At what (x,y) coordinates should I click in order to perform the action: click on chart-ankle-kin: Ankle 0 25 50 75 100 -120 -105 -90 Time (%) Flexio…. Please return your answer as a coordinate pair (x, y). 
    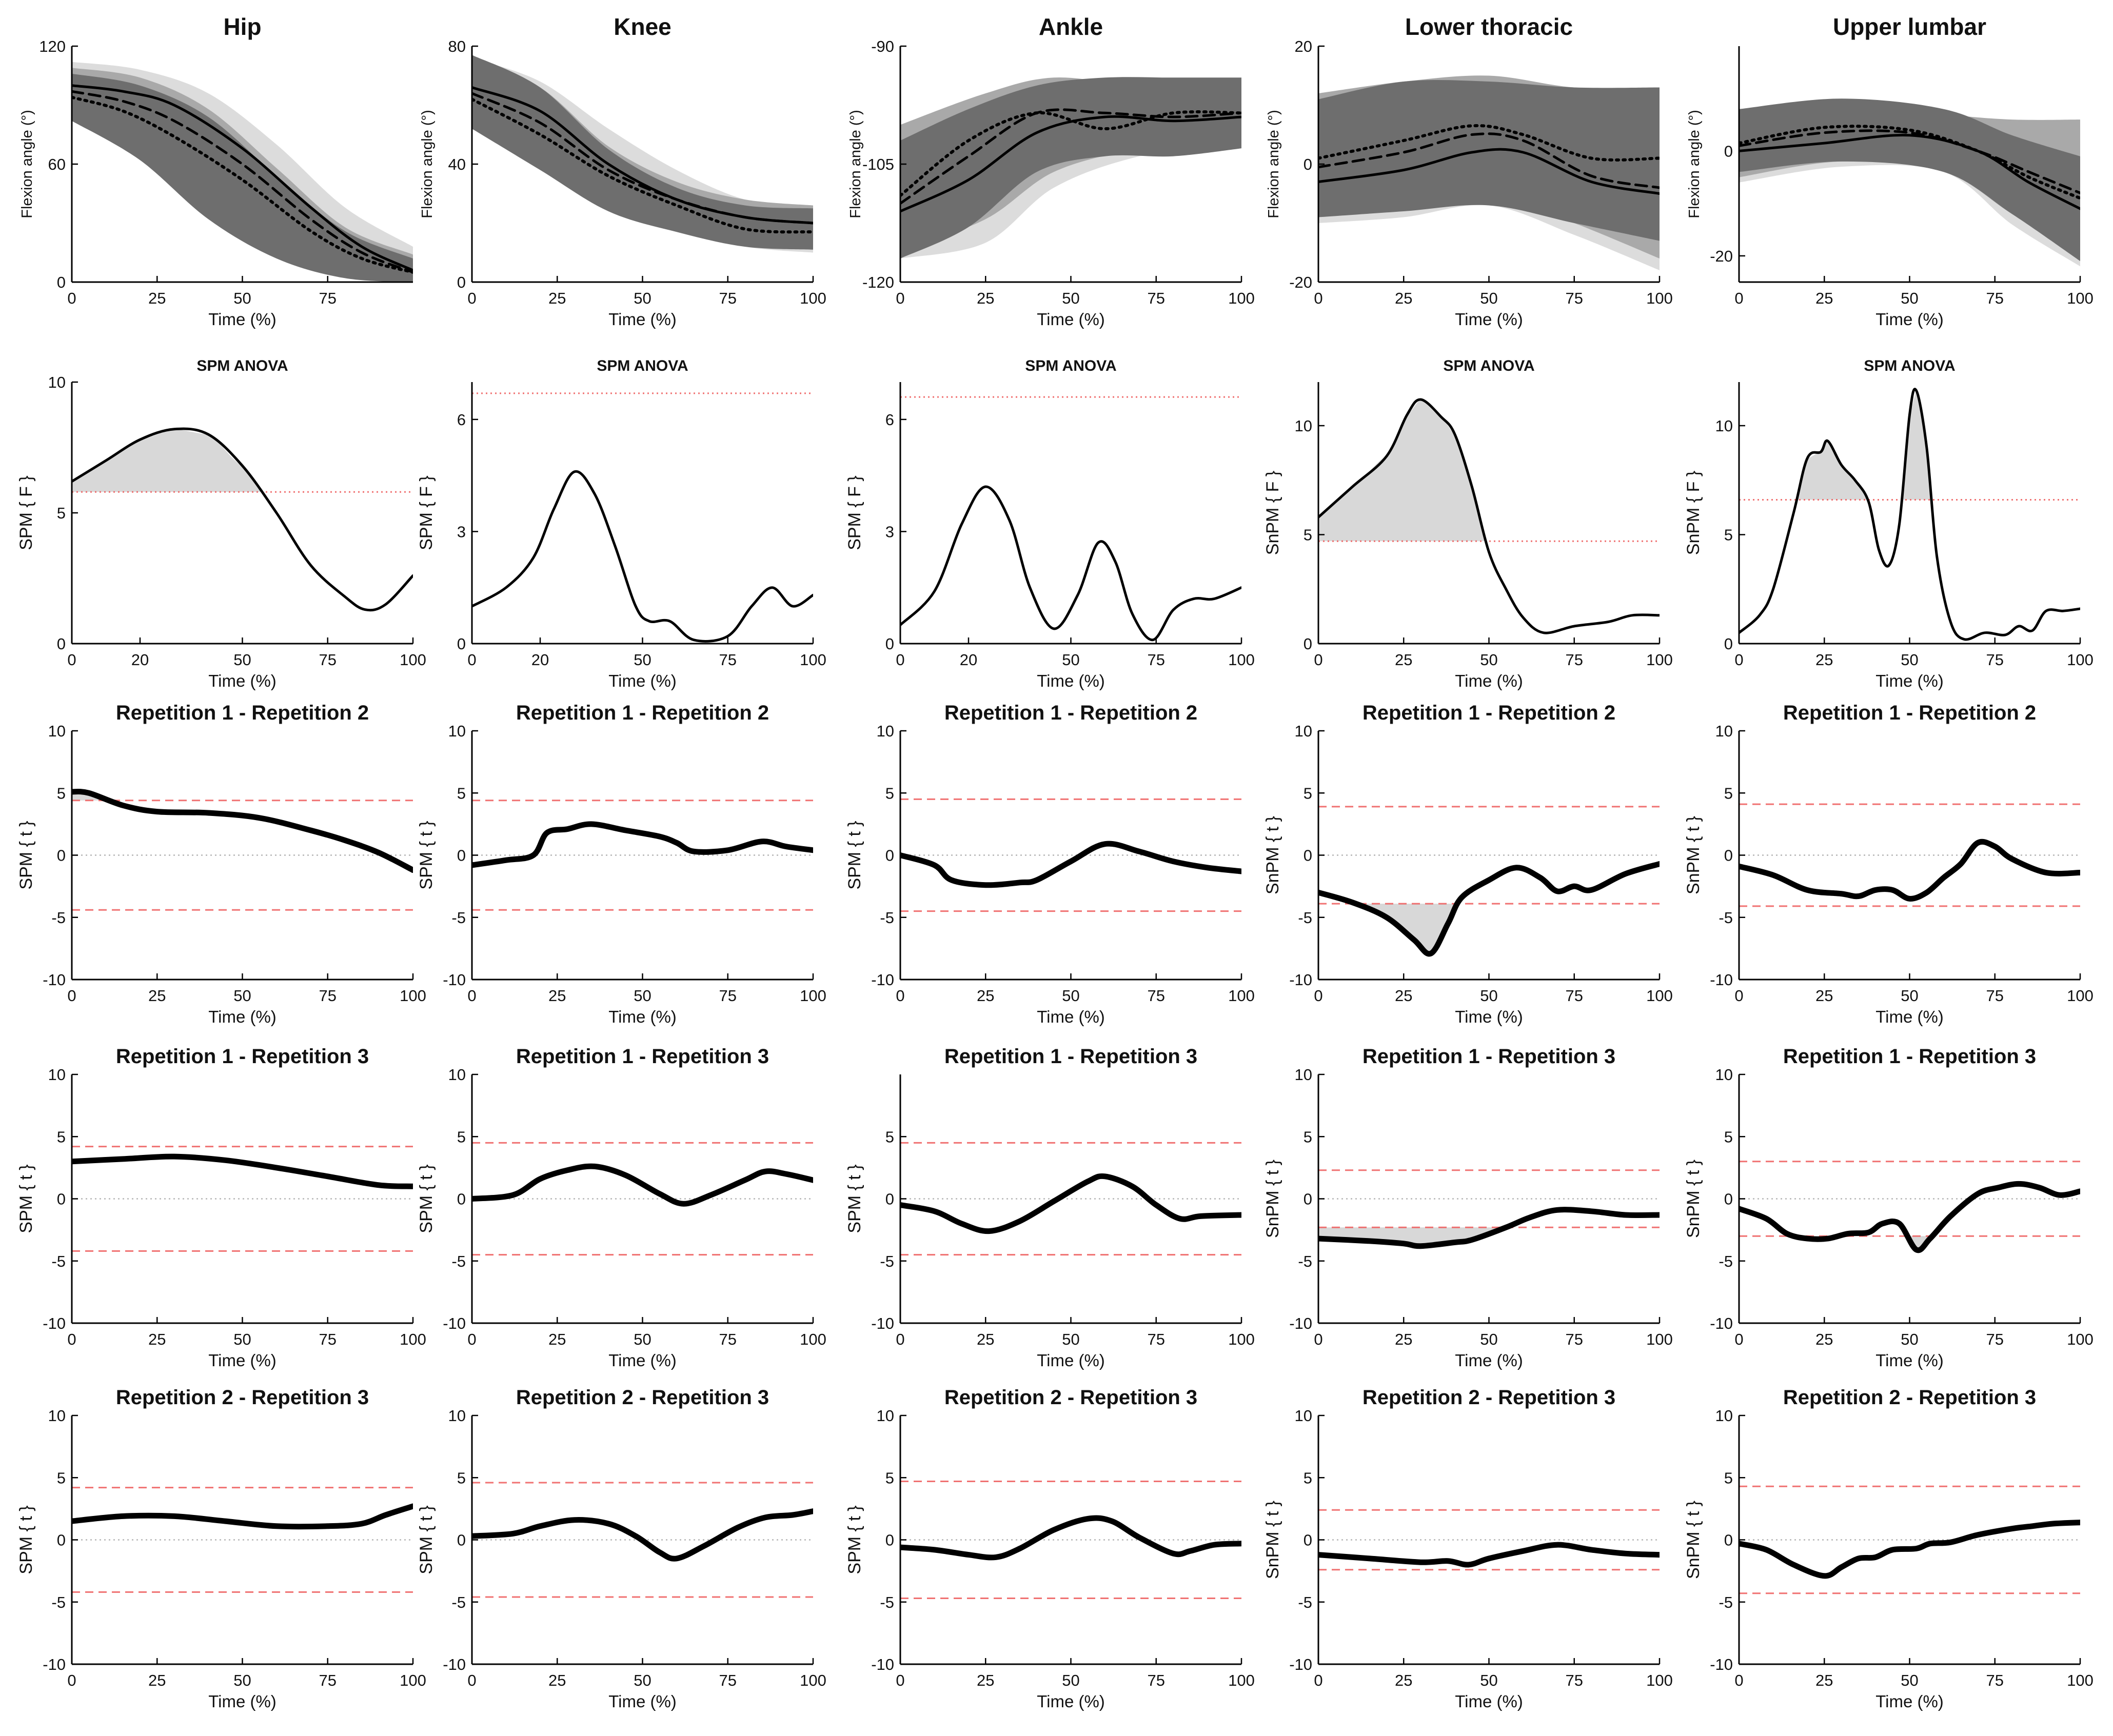
    Looking at the image, I should click on (1051, 171).